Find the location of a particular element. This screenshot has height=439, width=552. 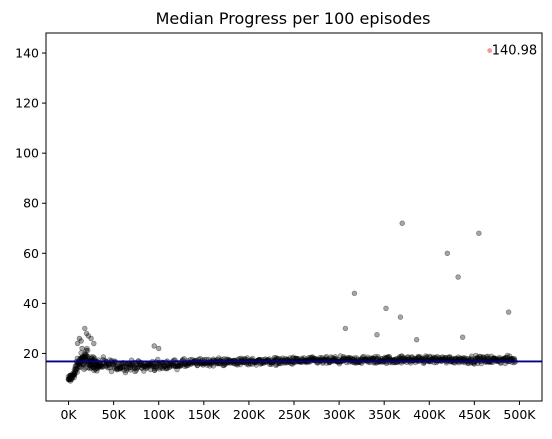

x-tick-label: 50K is located at coordinates (114, 414).